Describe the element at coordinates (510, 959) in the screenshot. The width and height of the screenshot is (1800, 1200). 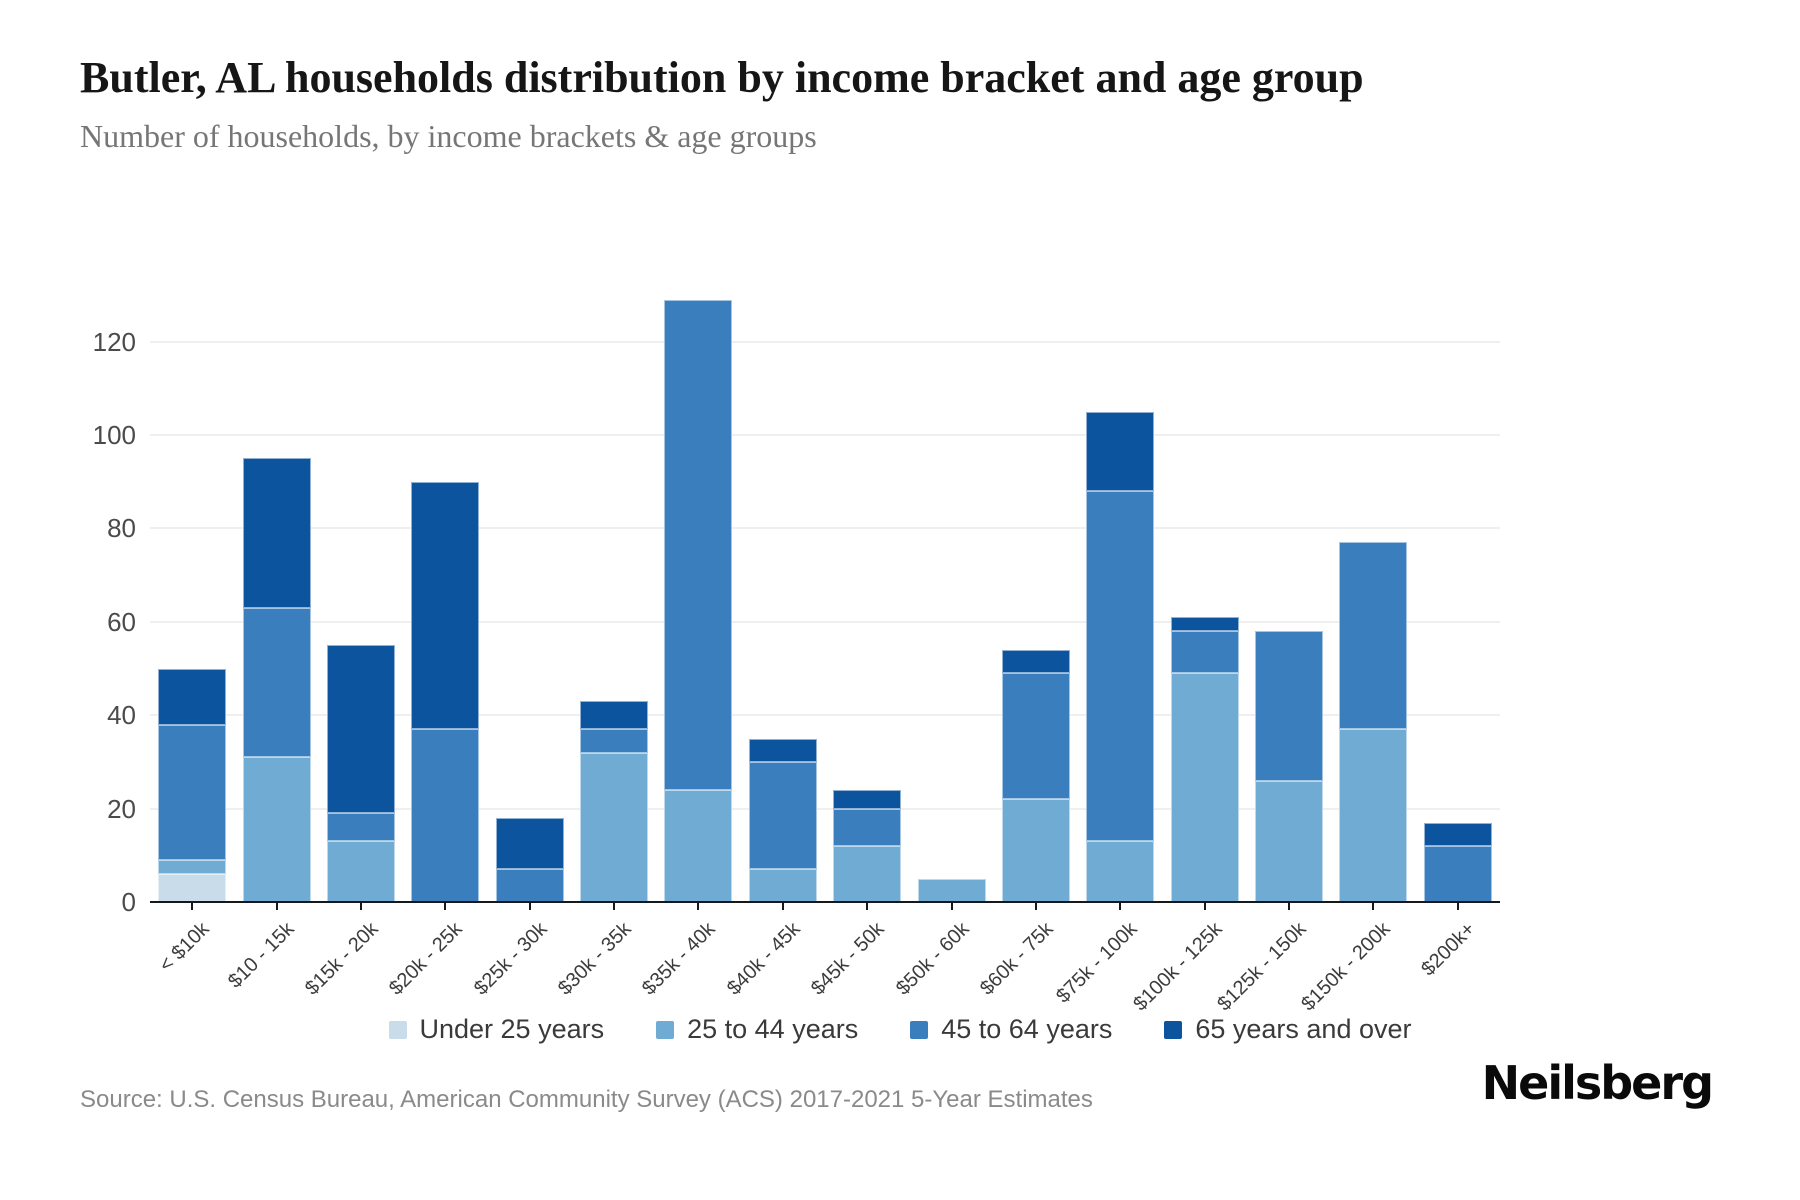
I see `x-axis-tick-label: $25k - 30k` at that location.